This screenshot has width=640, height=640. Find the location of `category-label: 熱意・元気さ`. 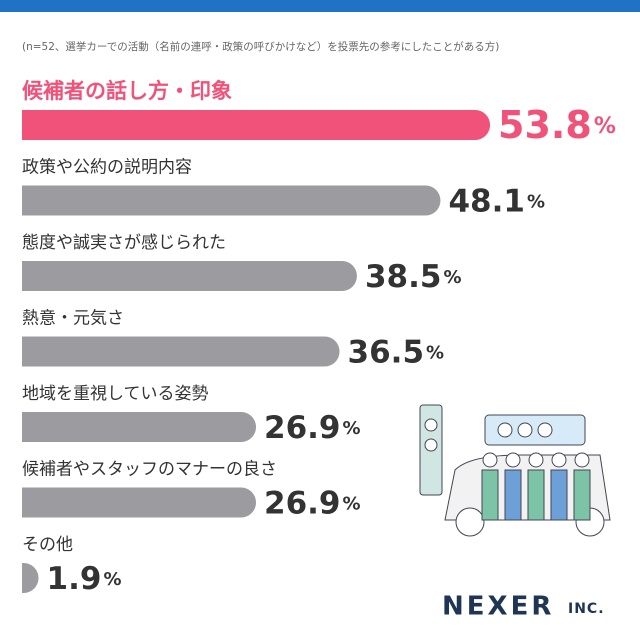

category-label: 熱意・元気さ is located at coordinates (73, 319).